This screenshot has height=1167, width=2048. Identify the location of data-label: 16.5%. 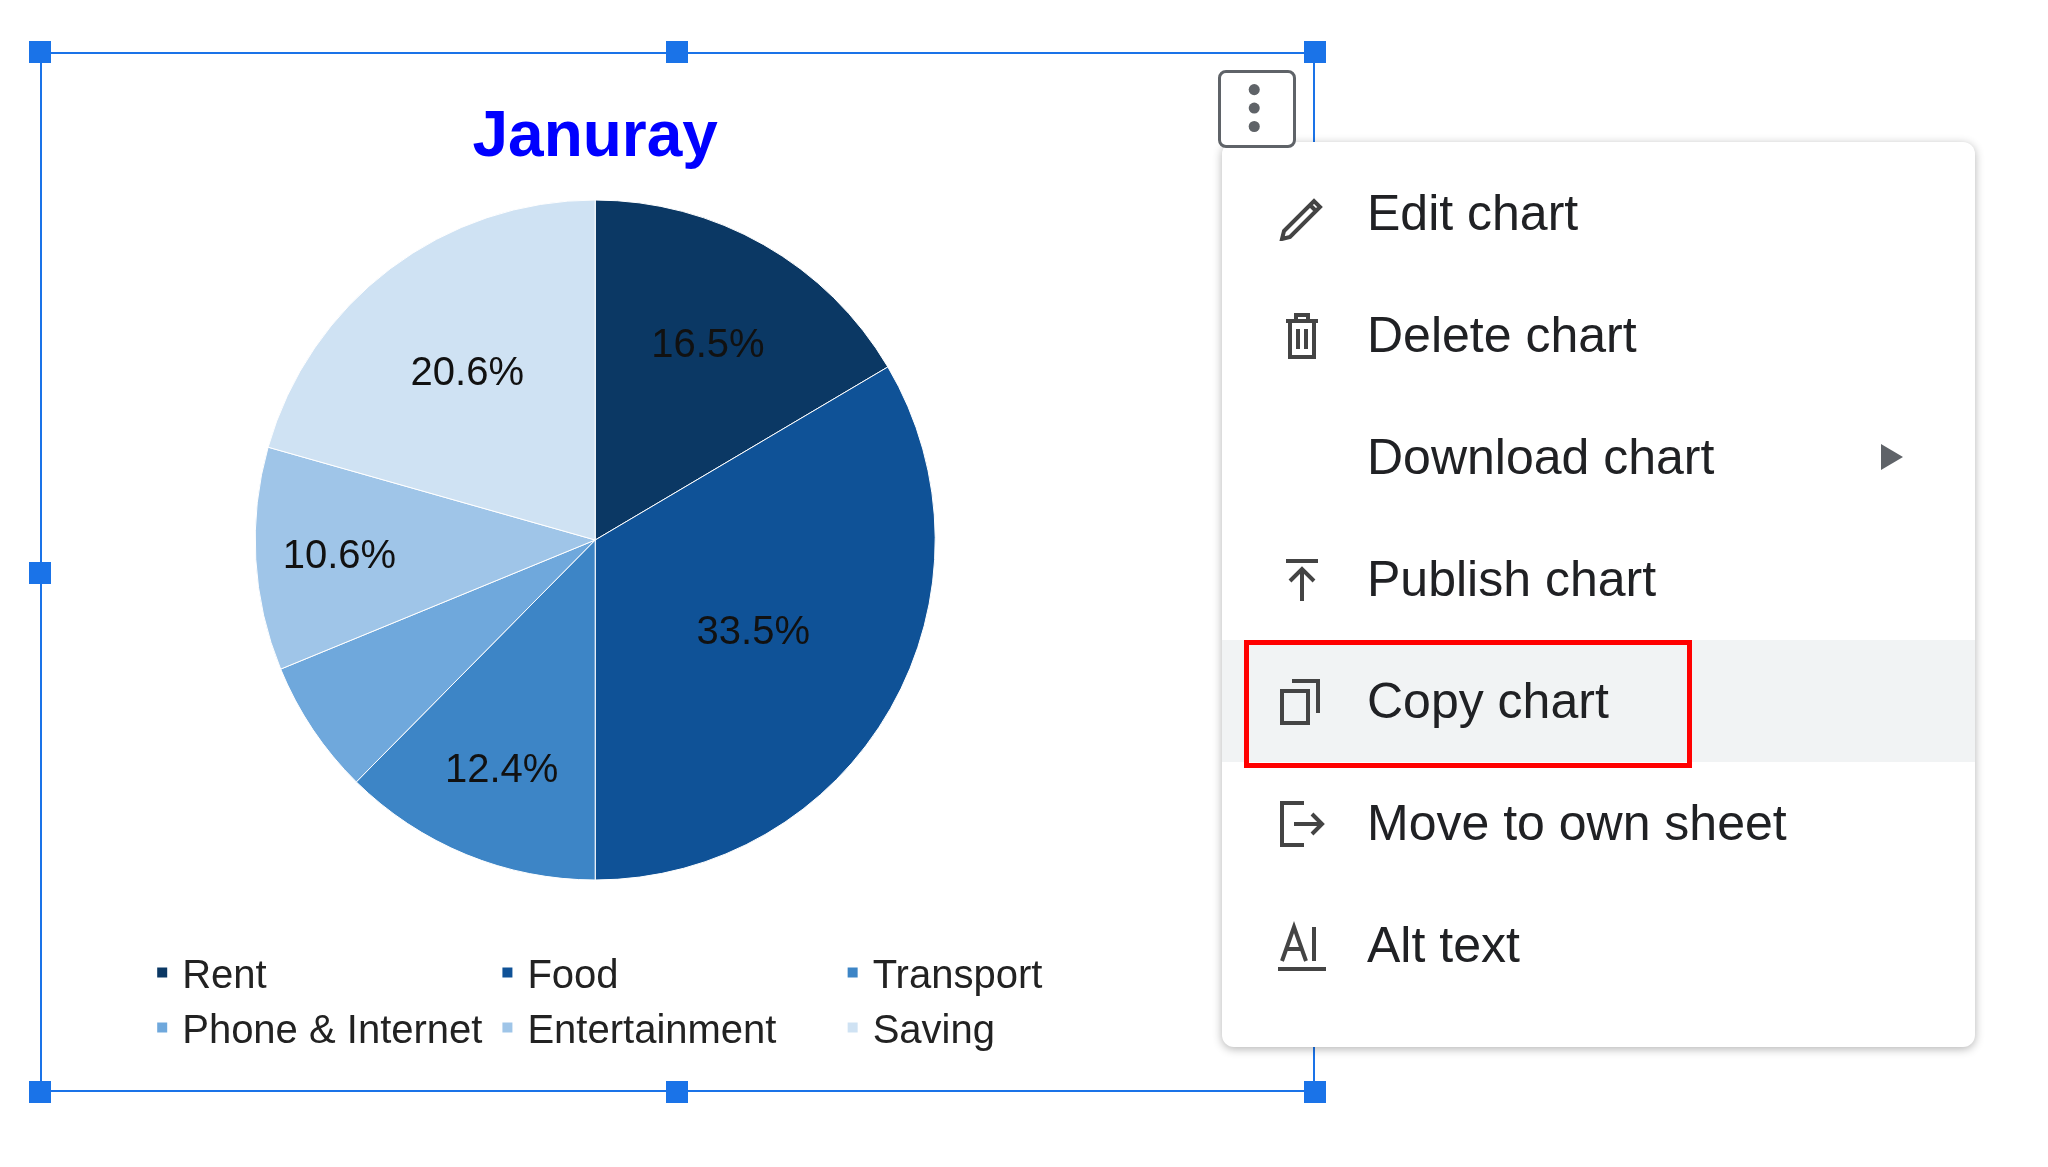
(708, 342).